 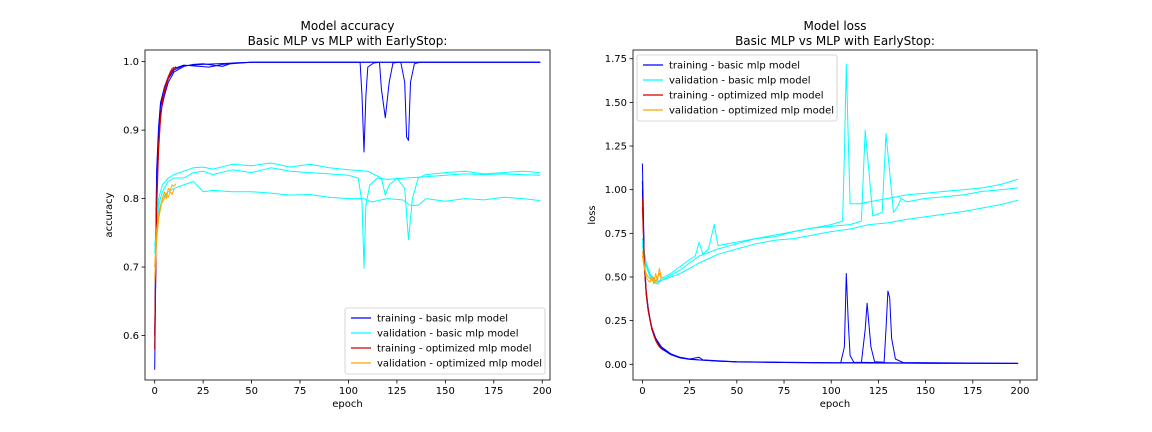 What do you see at coordinates (616, 190) in the screenshot?
I see `y-tick-label: 1.00` at bounding box center [616, 190].